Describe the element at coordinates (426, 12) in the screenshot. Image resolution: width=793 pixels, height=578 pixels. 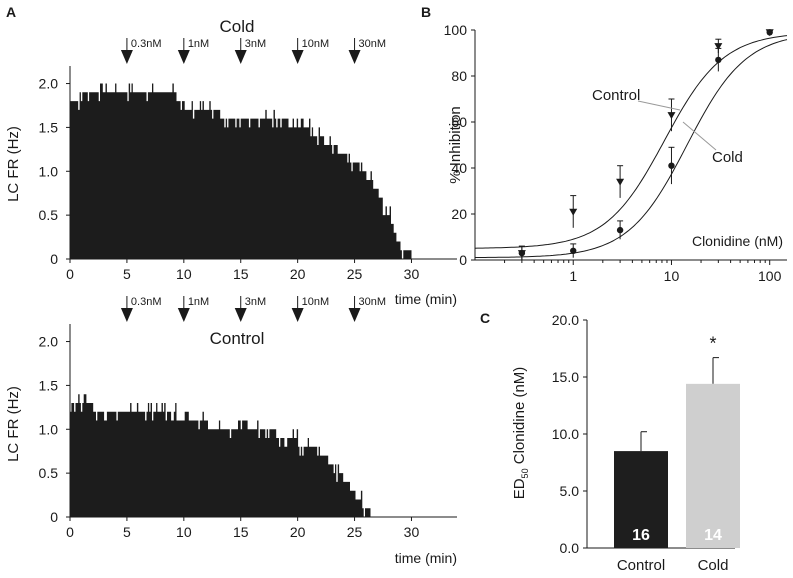
I see `panel-label-b: B` at that location.